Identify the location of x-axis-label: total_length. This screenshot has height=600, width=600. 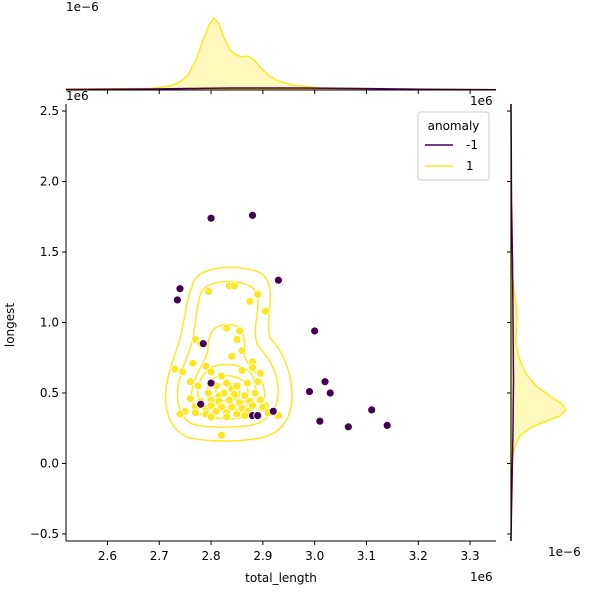
(281, 578).